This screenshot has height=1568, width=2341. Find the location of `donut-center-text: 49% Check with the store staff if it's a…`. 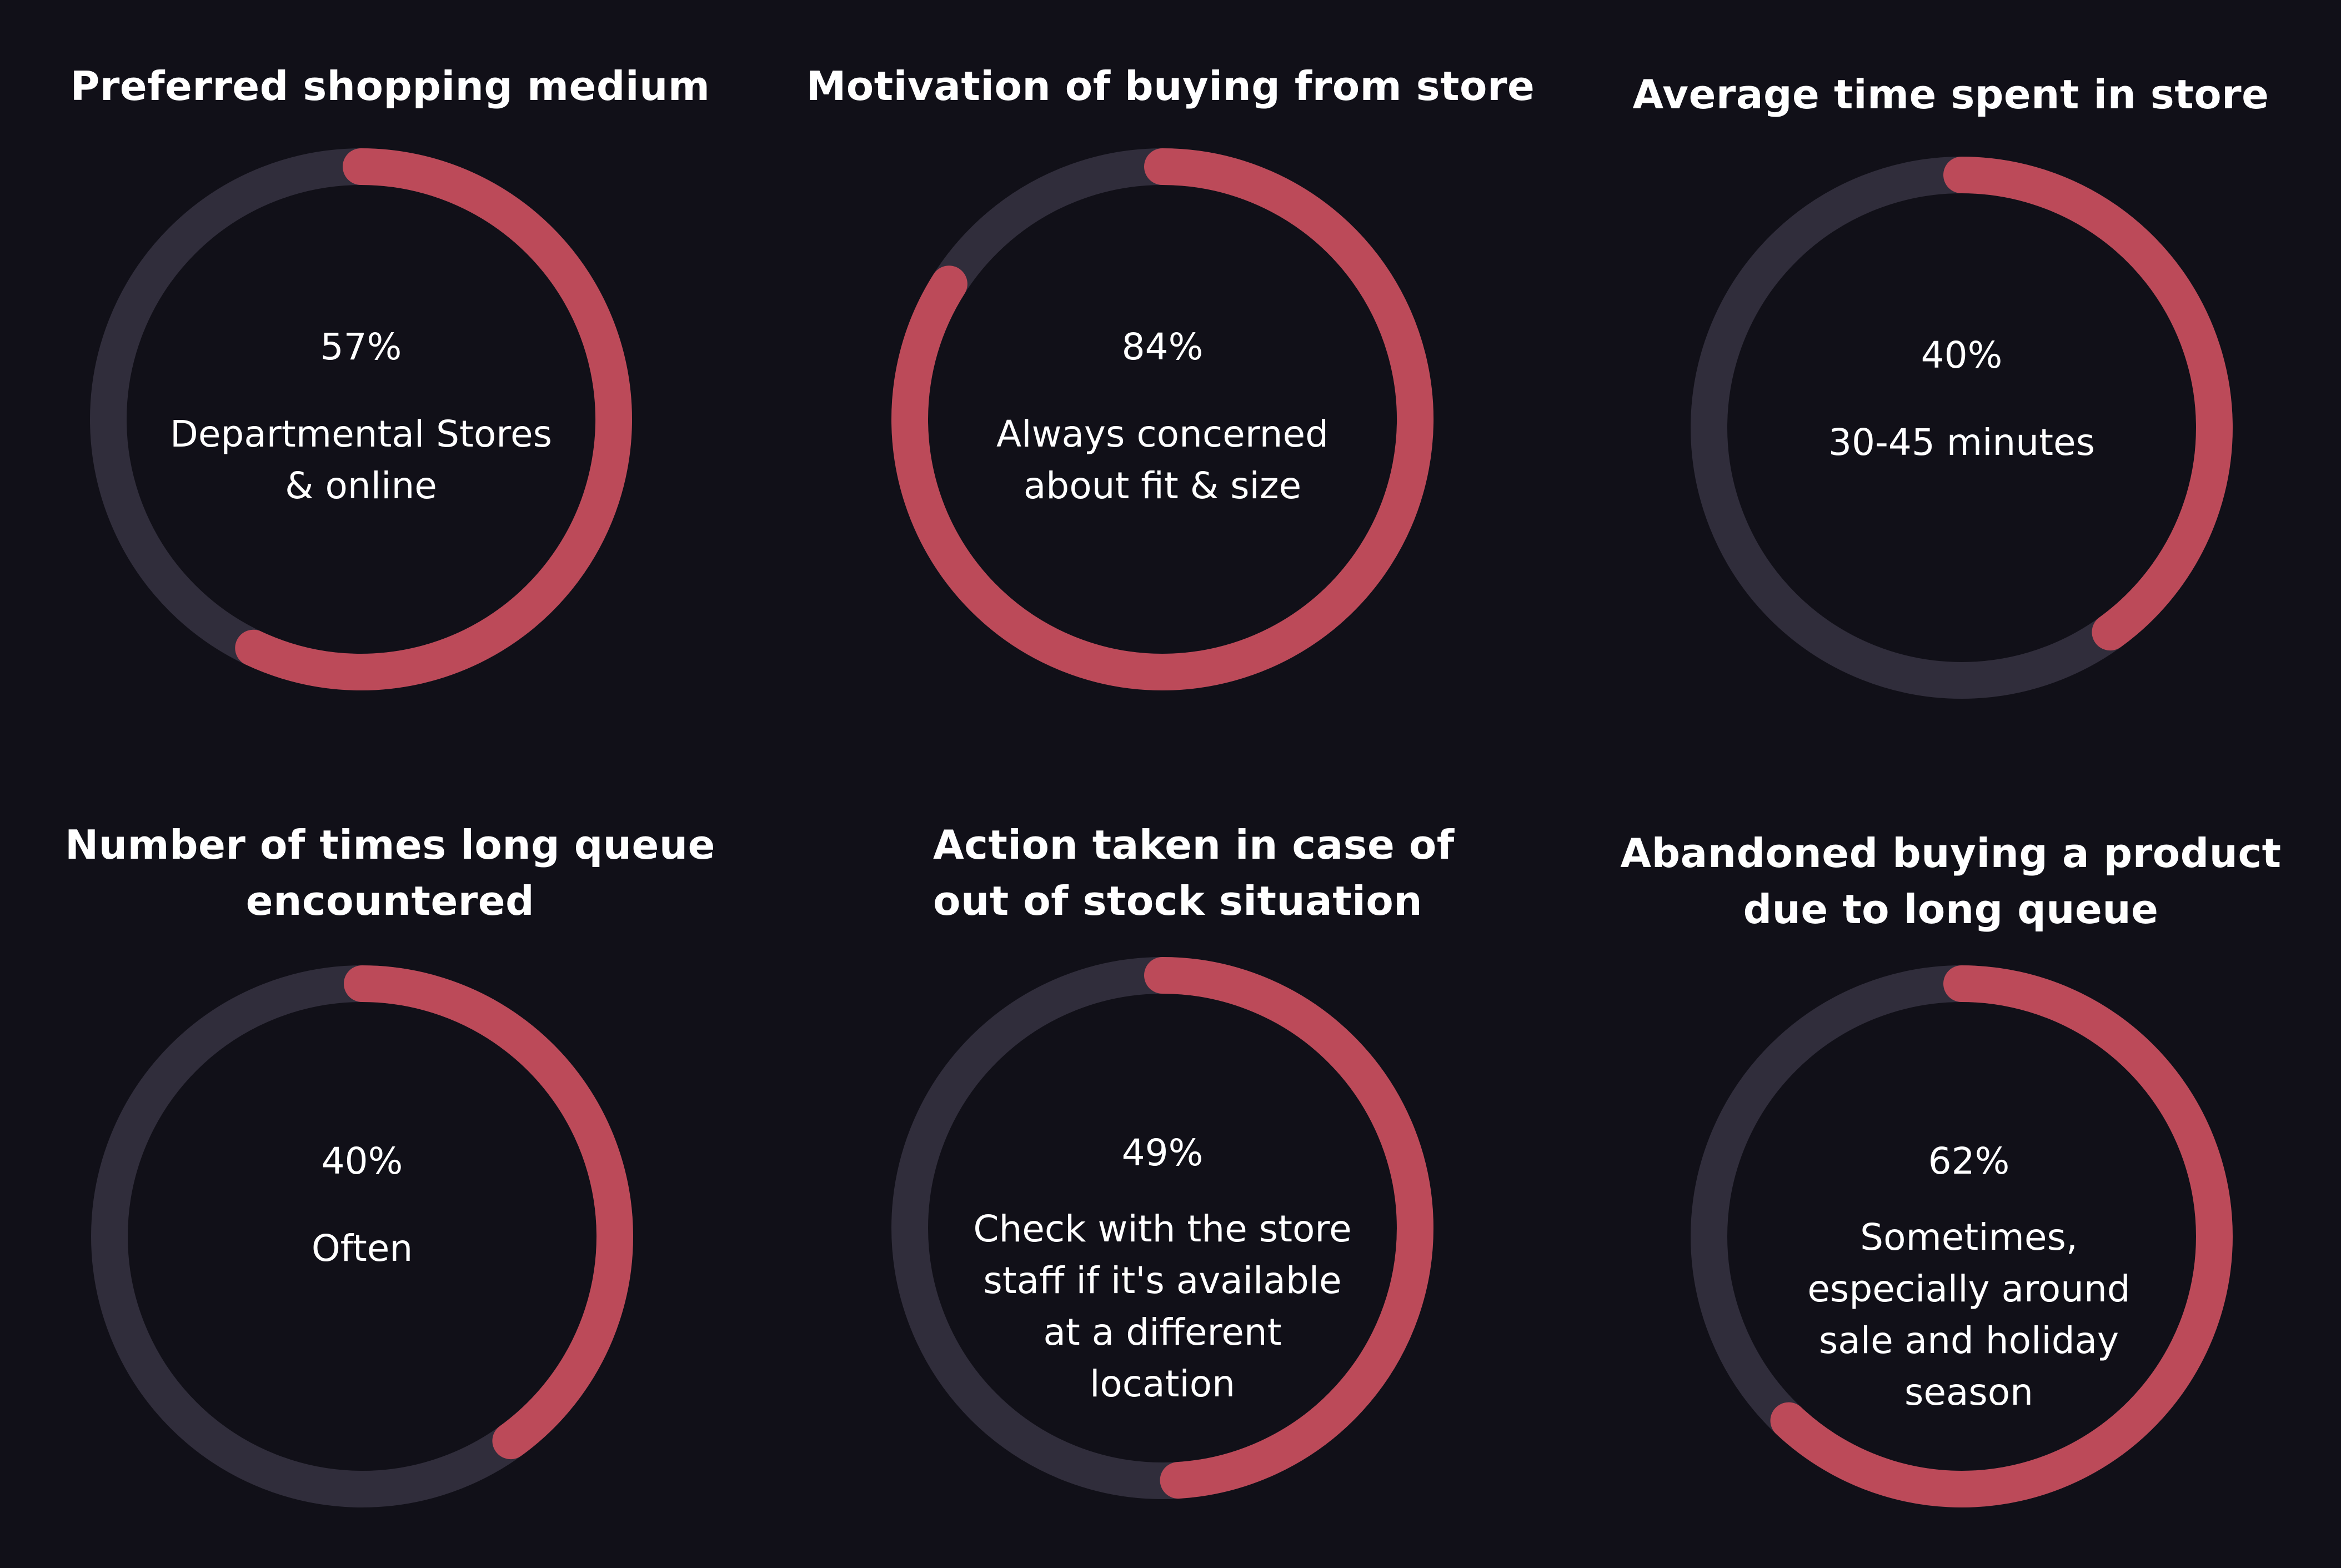

donut-center-text: 49% Check with the store staff if it's a… is located at coordinates (1162, 1270).